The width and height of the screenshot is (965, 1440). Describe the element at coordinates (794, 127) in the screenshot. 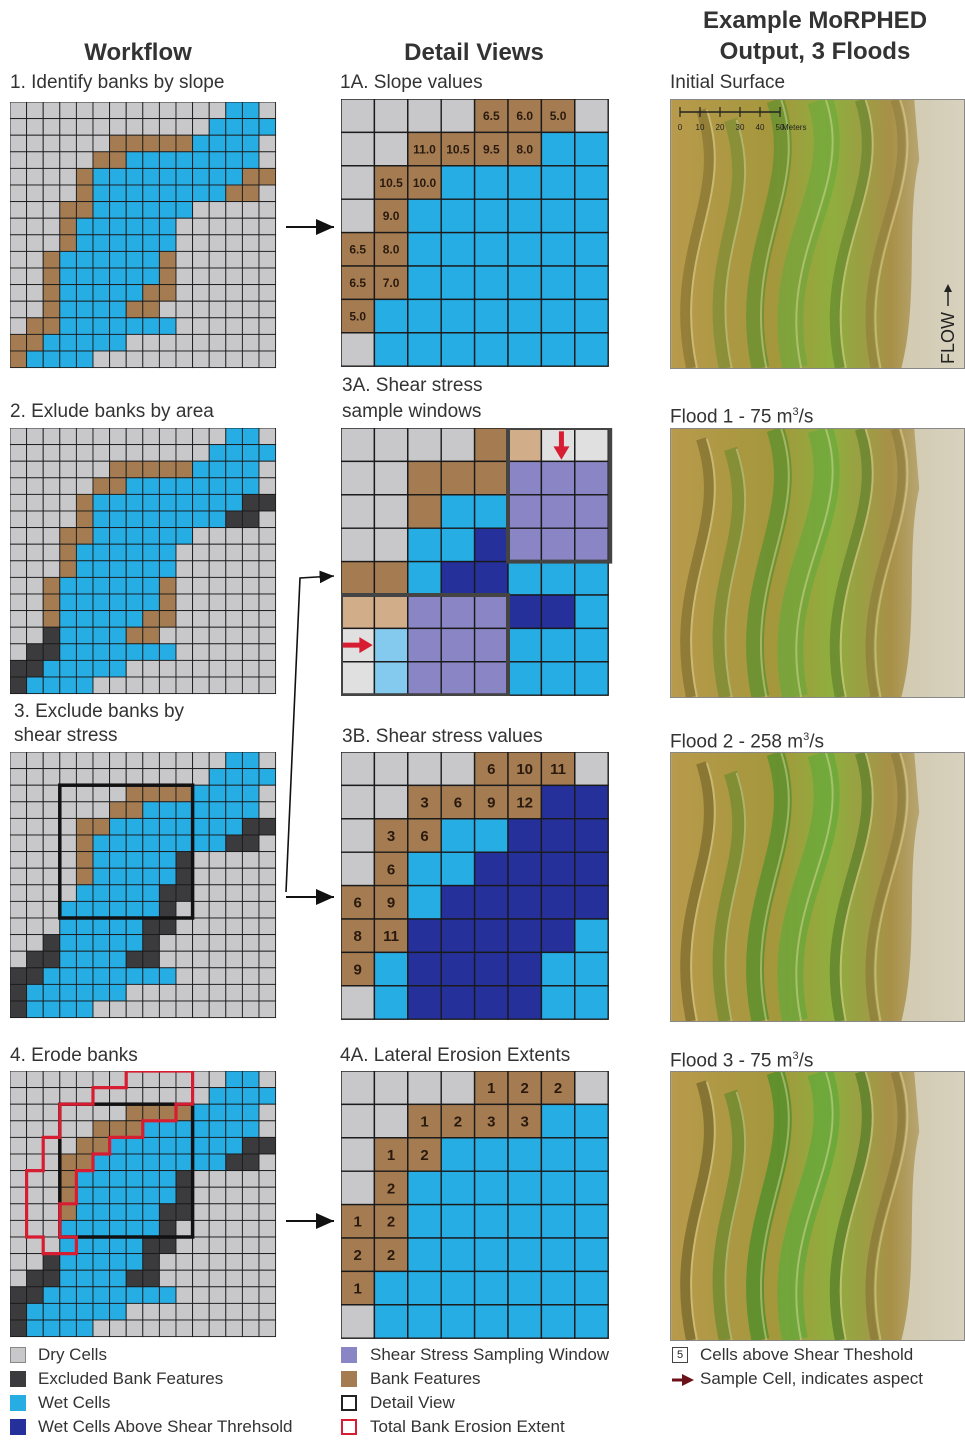

I see `scale-bar-unit: Meters` at that location.